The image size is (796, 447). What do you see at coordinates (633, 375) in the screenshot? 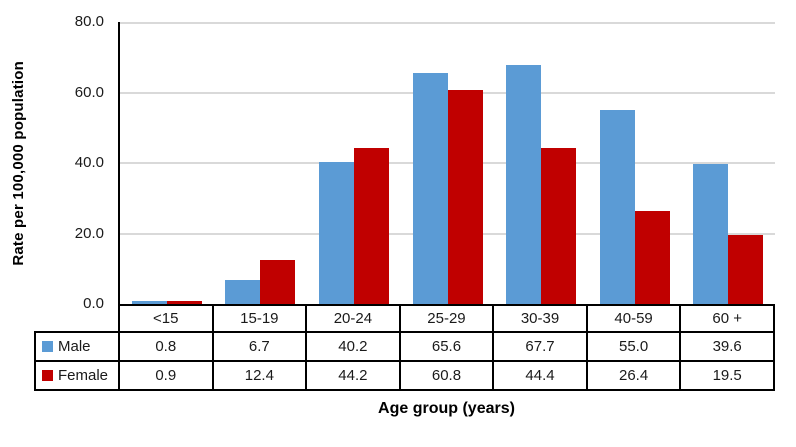
I see `value-cell: 26.4` at bounding box center [633, 375].